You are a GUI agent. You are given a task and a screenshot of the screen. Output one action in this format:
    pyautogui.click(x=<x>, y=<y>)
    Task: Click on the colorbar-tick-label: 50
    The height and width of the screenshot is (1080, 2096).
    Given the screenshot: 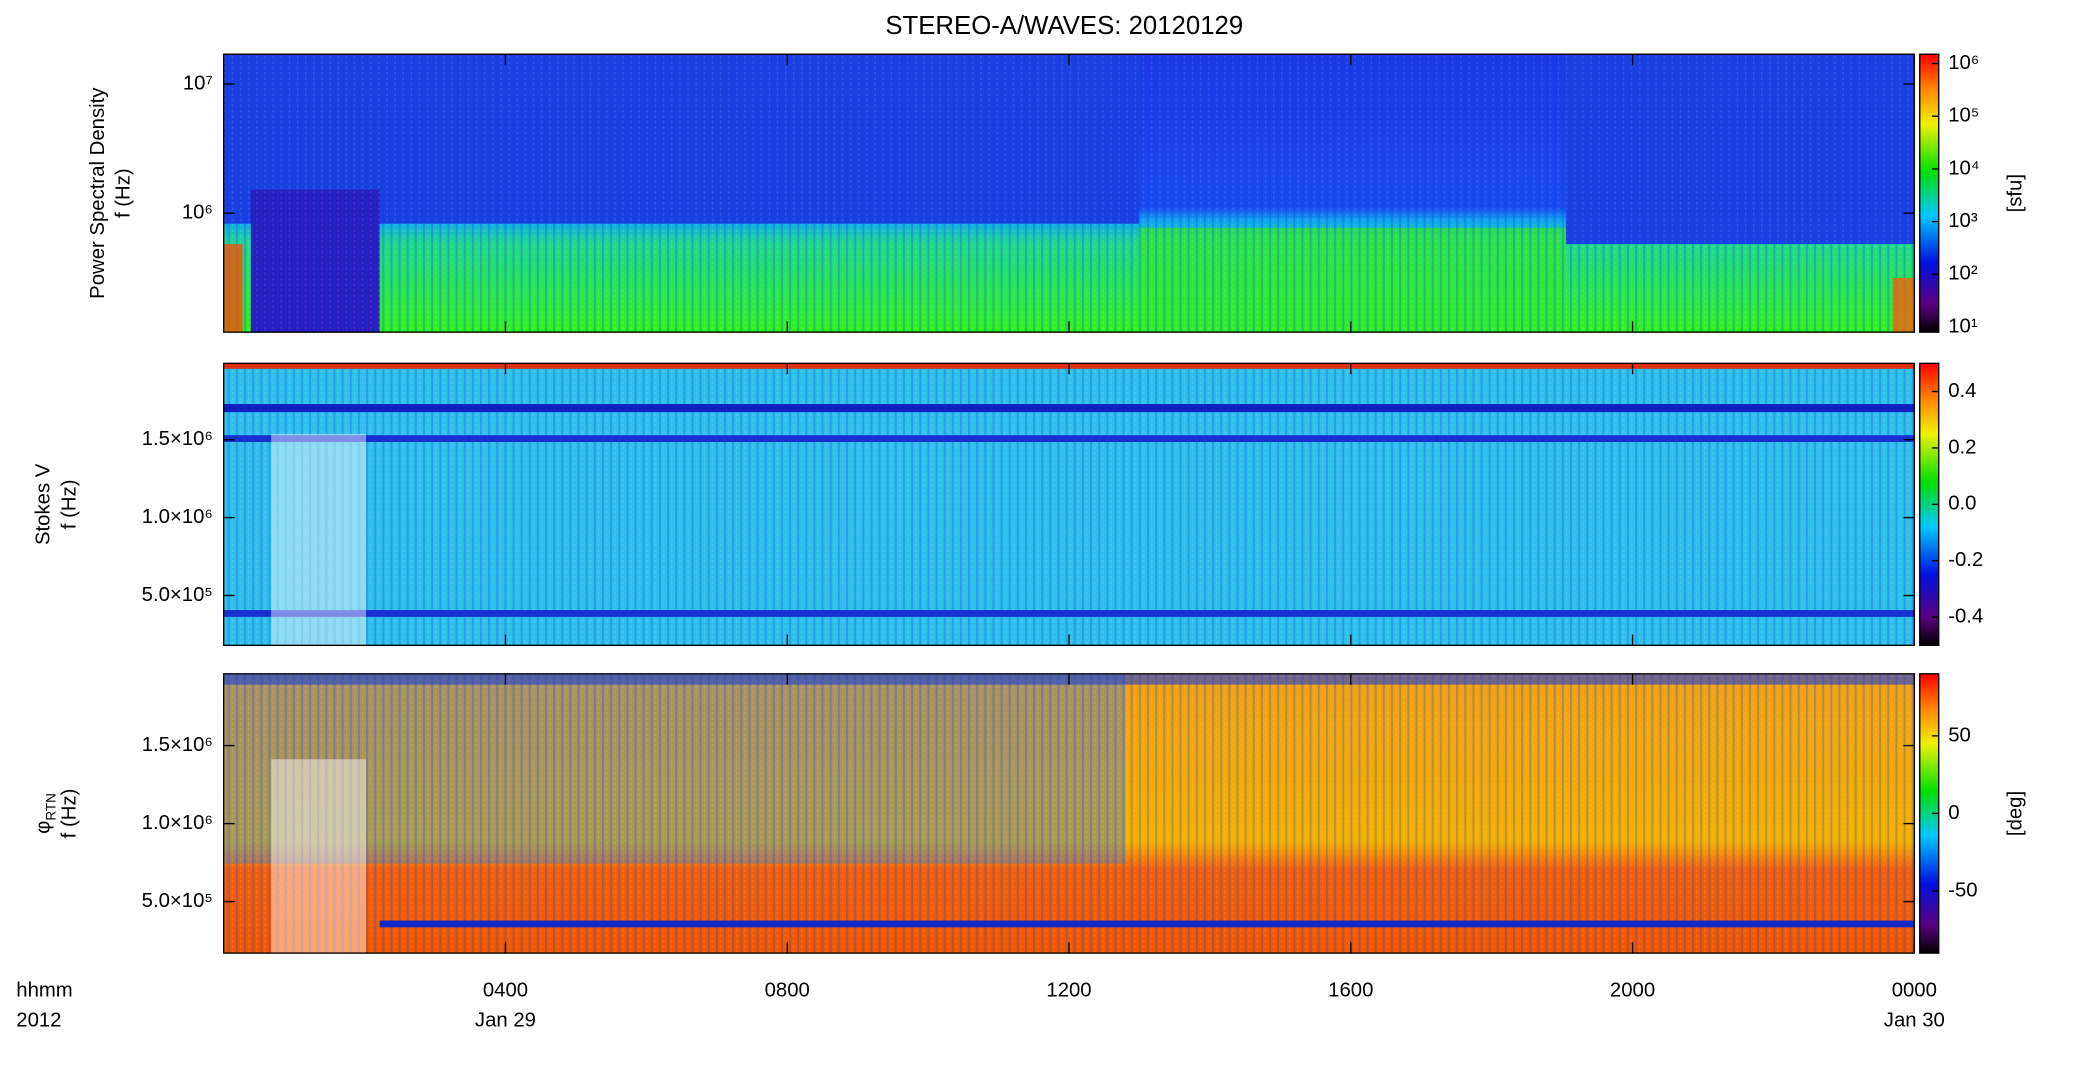 What is the action you would take?
    pyautogui.click(x=1959, y=735)
    